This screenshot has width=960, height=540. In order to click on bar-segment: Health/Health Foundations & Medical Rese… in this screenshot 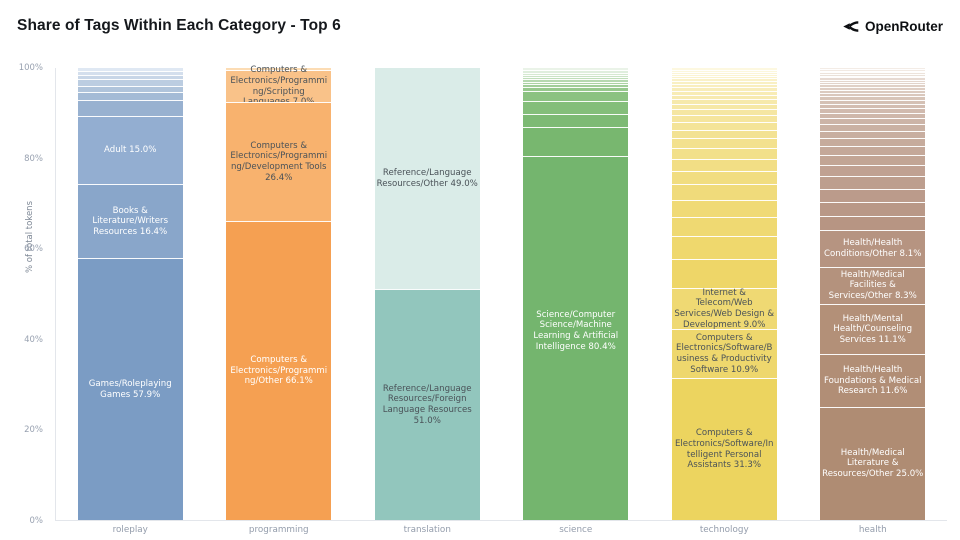, I will do `click(873, 380)`.